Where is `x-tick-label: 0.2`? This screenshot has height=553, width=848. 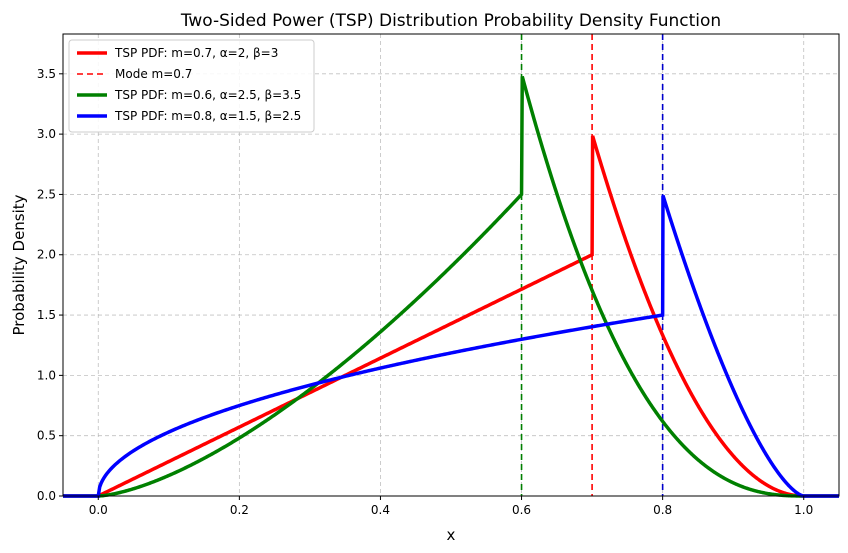 x-tick-label: 0.2 is located at coordinates (239, 510).